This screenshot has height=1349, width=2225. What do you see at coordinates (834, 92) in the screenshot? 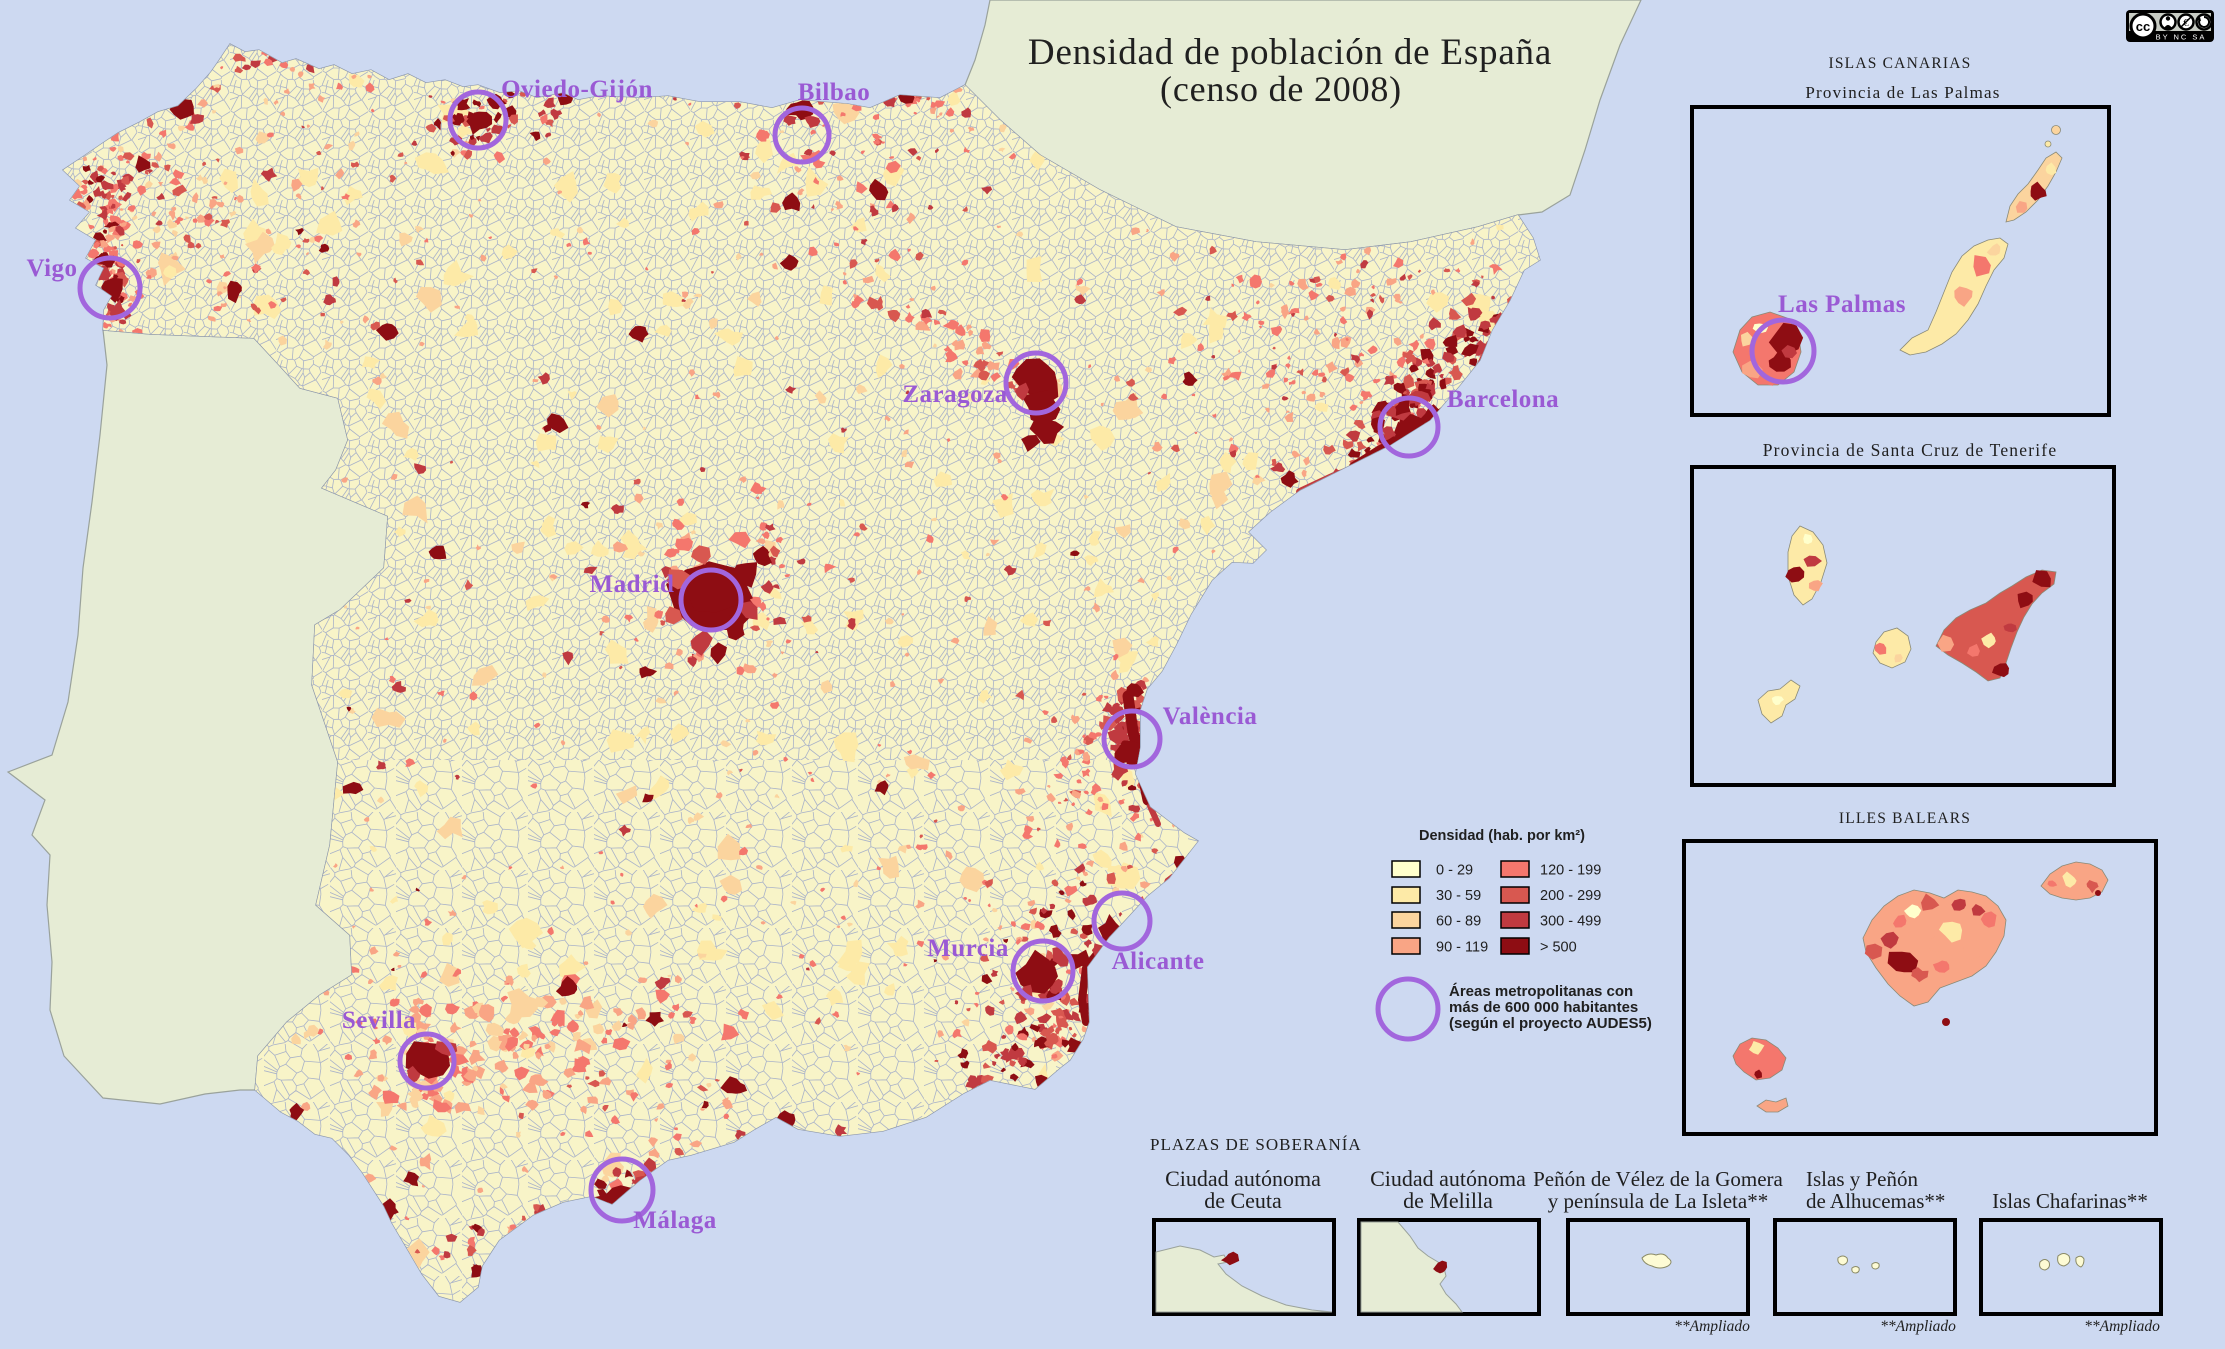
I see `svg-text: Bilbao` at bounding box center [834, 92].